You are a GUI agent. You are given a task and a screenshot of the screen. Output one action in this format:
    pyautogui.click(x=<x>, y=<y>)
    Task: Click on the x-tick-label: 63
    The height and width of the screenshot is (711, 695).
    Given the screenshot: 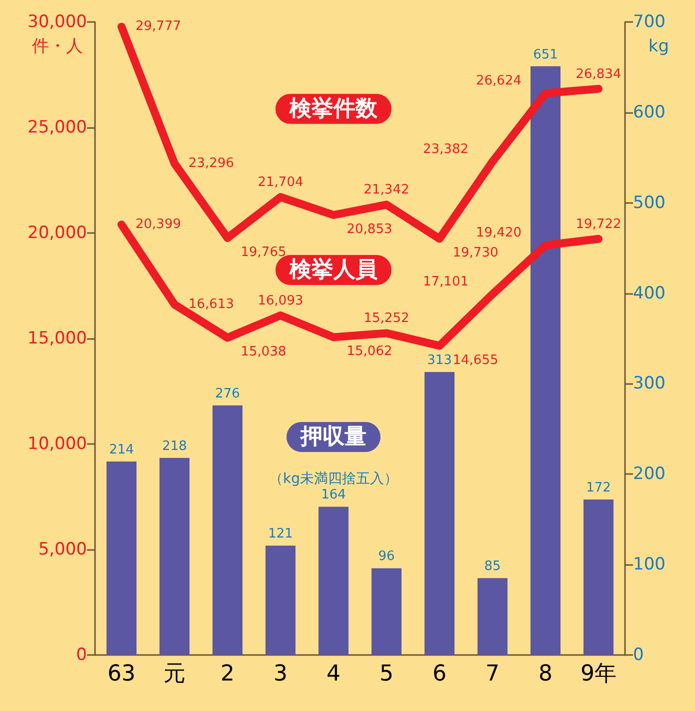 What is the action you would take?
    pyautogui.click(x=122, y=674)
    